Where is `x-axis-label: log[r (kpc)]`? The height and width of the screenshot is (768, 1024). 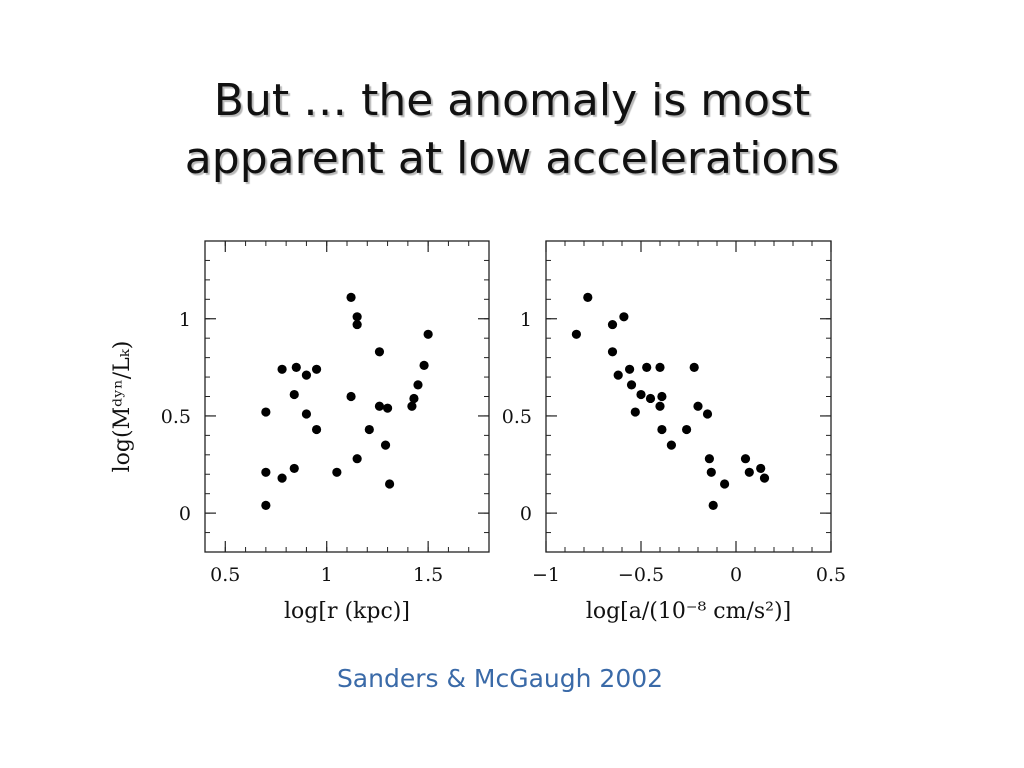 x-axis-label: log[r (kpc)] is located at coordinates (347, 611).